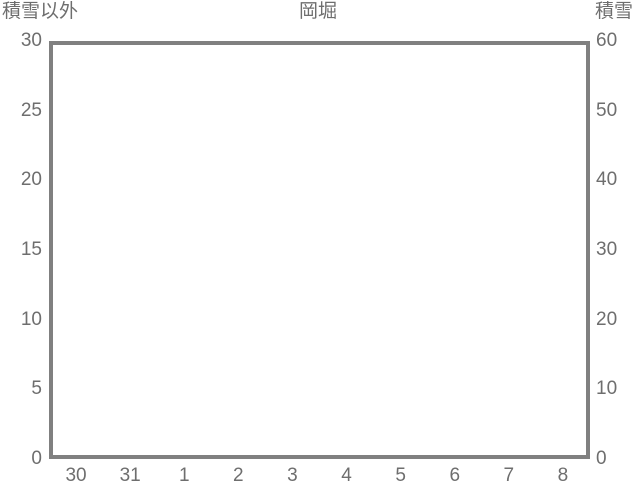  Describe the element at coordinates (563, 475) in the screenshot. I see `x-tick-8: 8` at that location.